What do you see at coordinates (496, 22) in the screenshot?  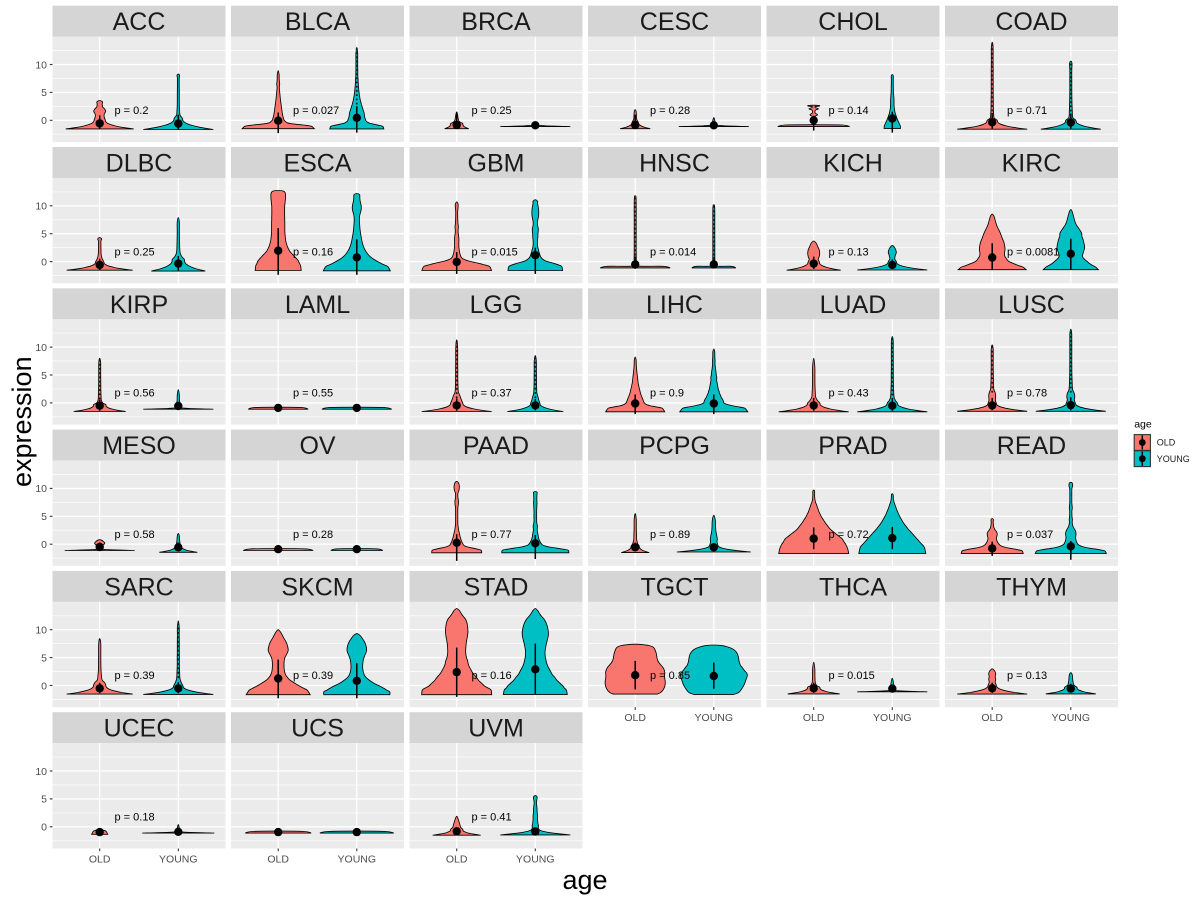 I see `svg-text: BRCA` at bounding box center [496, 22].